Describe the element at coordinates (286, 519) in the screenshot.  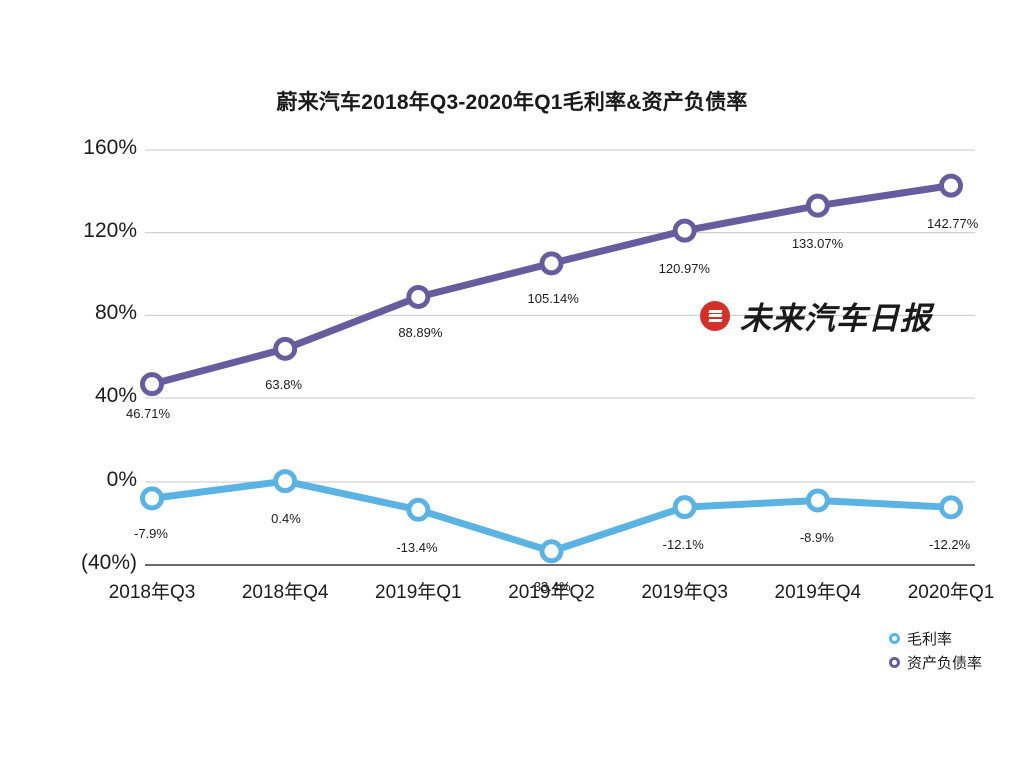
I see `data-point-label: 0.4%` at that location.